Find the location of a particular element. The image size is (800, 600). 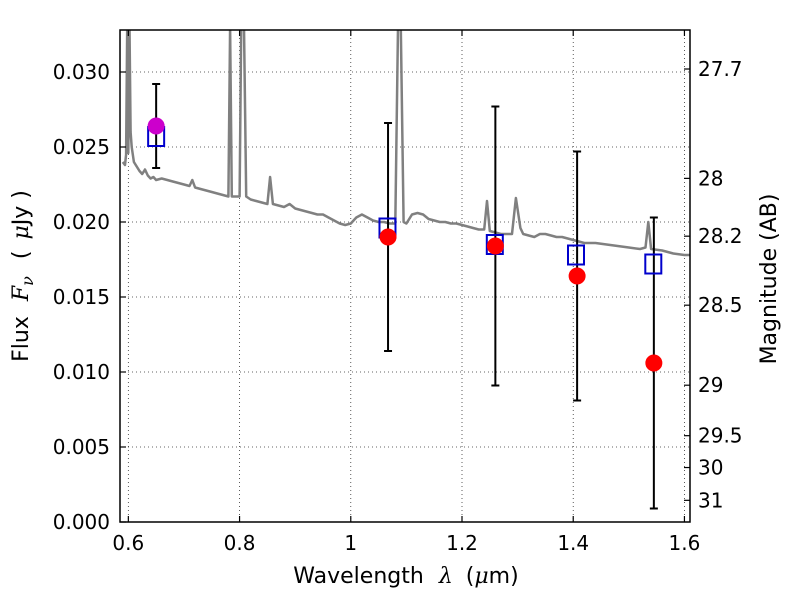

y-tick-label: 0.000 is located at coordinates (81, 522).